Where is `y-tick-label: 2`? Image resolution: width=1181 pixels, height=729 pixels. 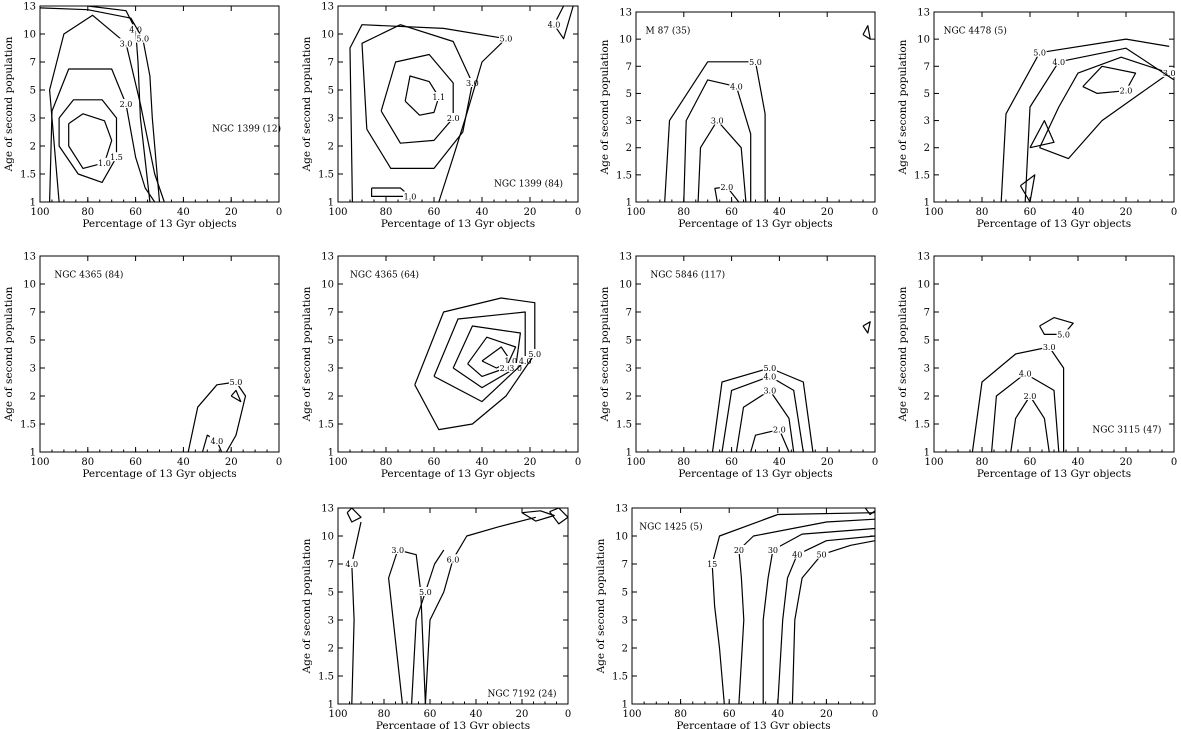 y-tick-label: 2 is located at coordinates (331, 147).